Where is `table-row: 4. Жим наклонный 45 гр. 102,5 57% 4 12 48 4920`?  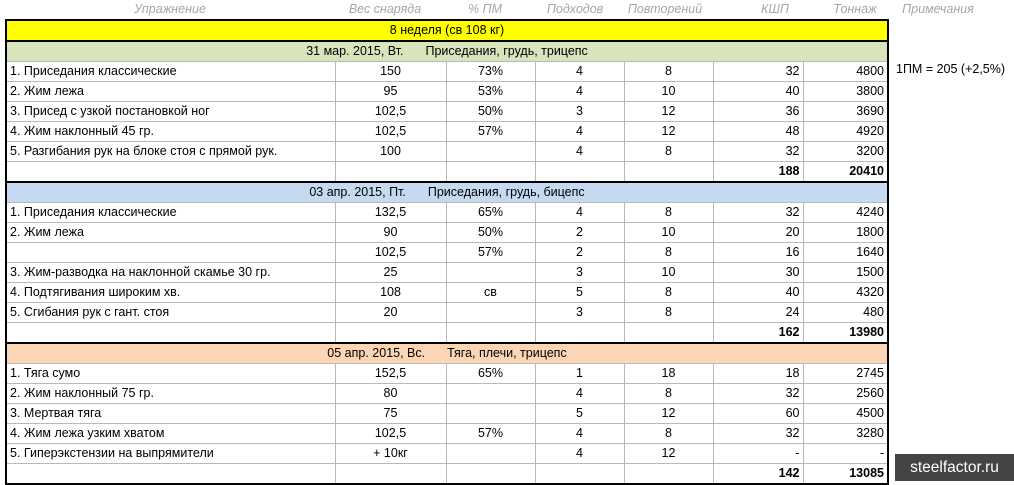
table-row: 4. Жим наклонный 45 гр. 102,5 57% 4 12 48 4920 is located at coordinates (447, 131).